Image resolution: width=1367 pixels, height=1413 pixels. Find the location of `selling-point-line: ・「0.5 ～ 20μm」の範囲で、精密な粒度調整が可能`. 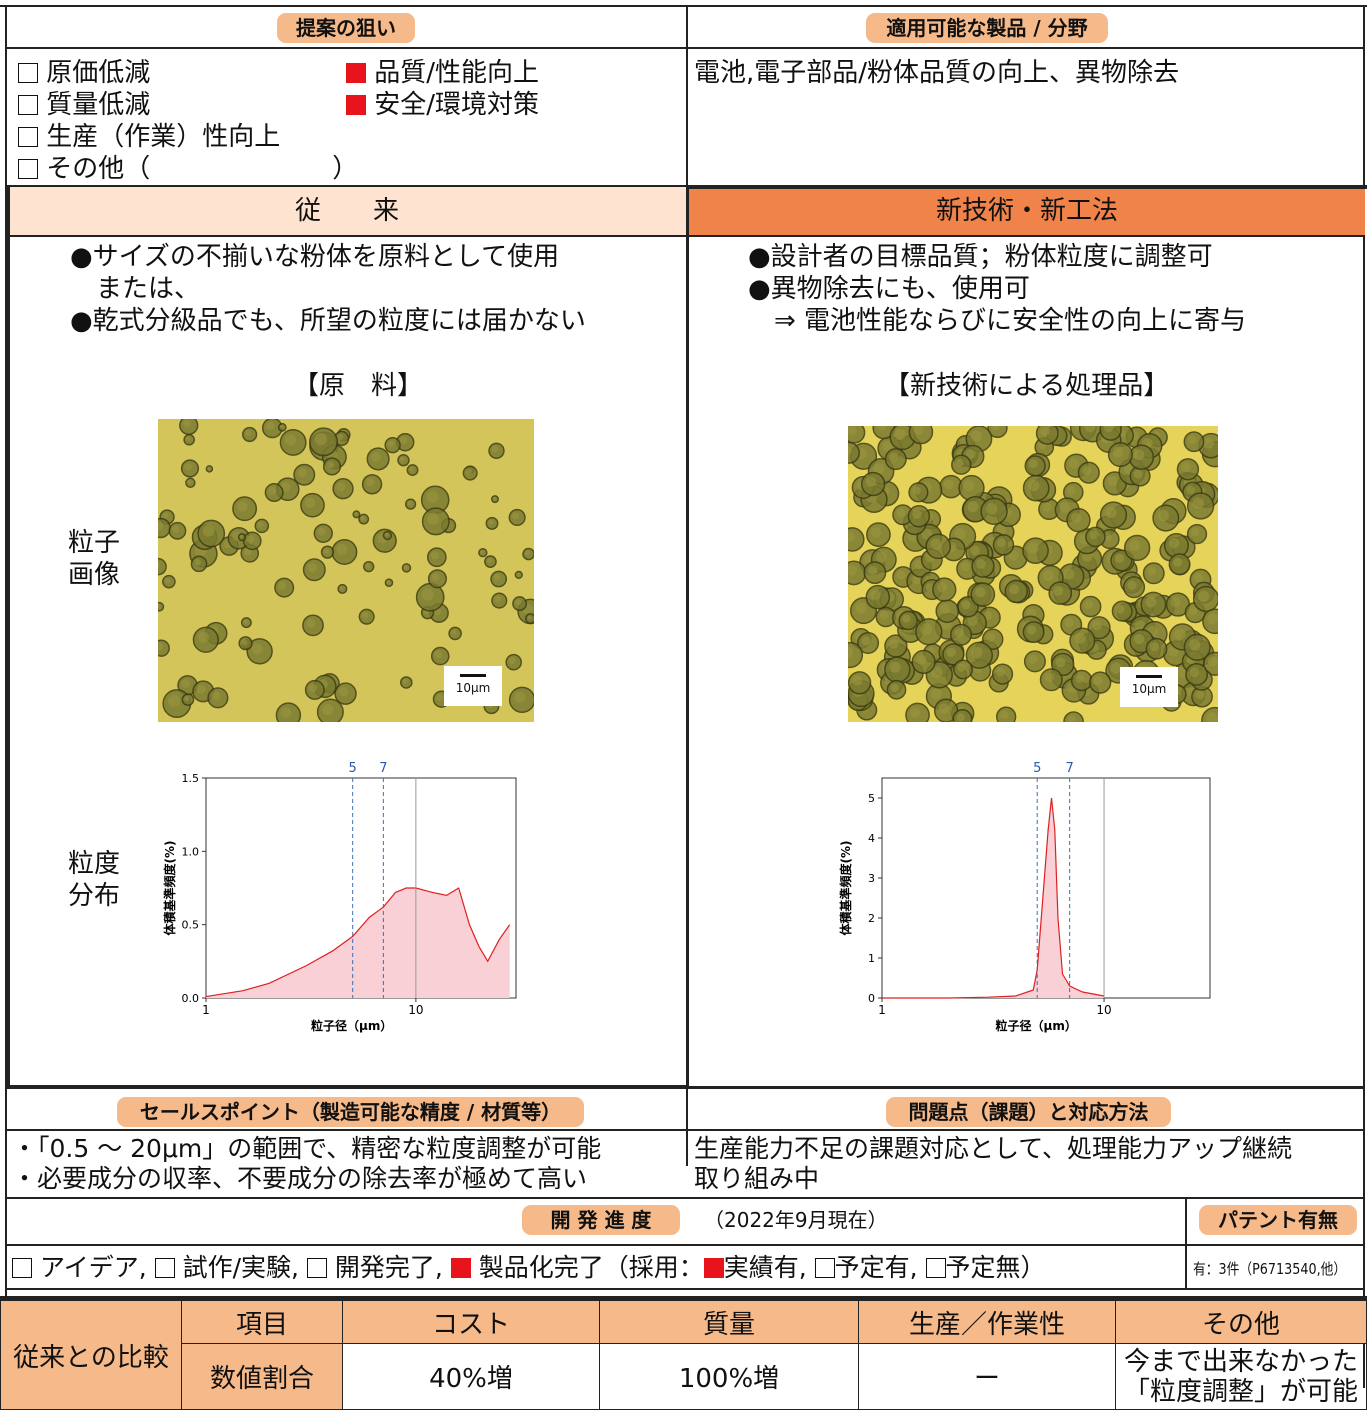

selling-point-line: ・「0.5 ～ 20μm」の範囲で、精密な粒度調整が可能 is located at coordinates (307, 1148).